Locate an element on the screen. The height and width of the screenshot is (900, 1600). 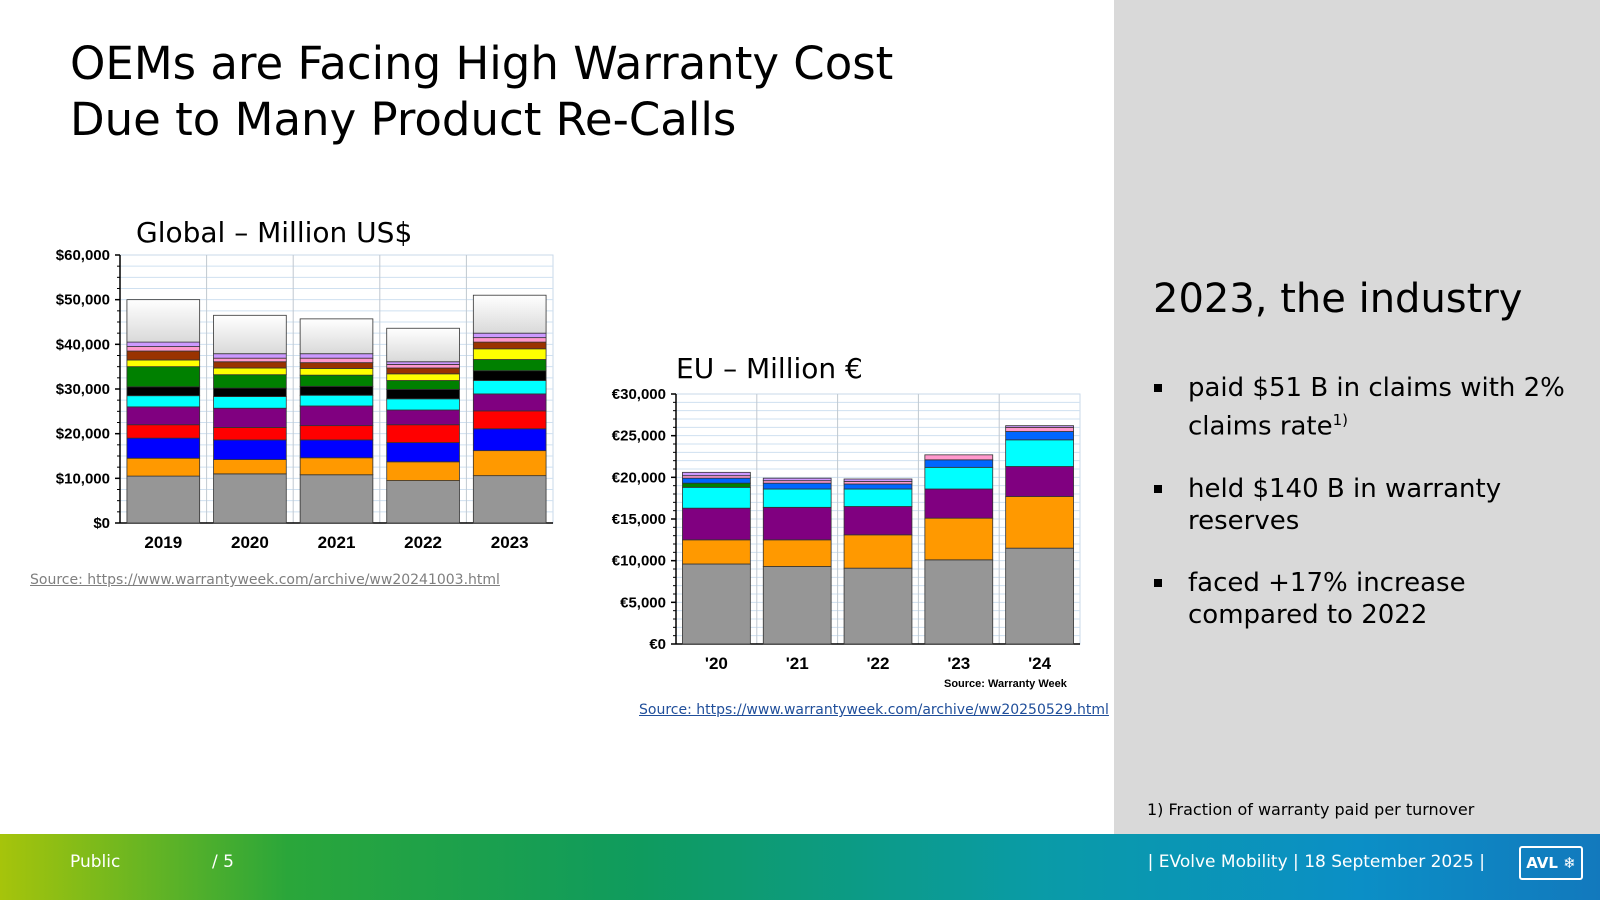
avl-logo: AVL ❄ is located at coordinates (1551, 863).